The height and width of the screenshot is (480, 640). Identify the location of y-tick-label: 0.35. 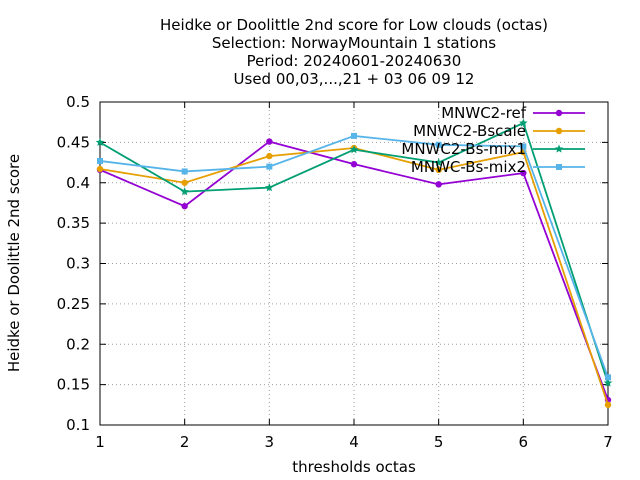
(73, 223).